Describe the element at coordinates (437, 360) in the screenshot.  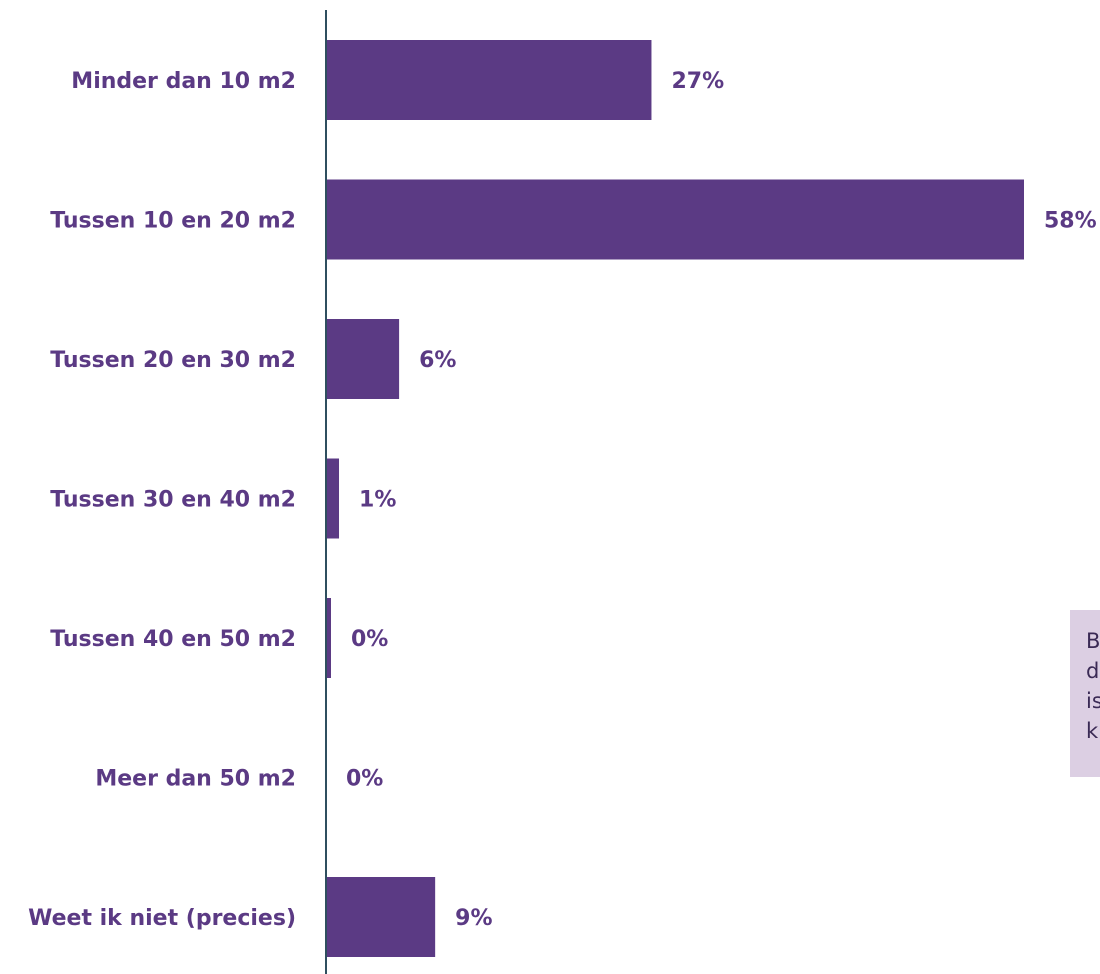
I see `value-label: 6%` at that location.